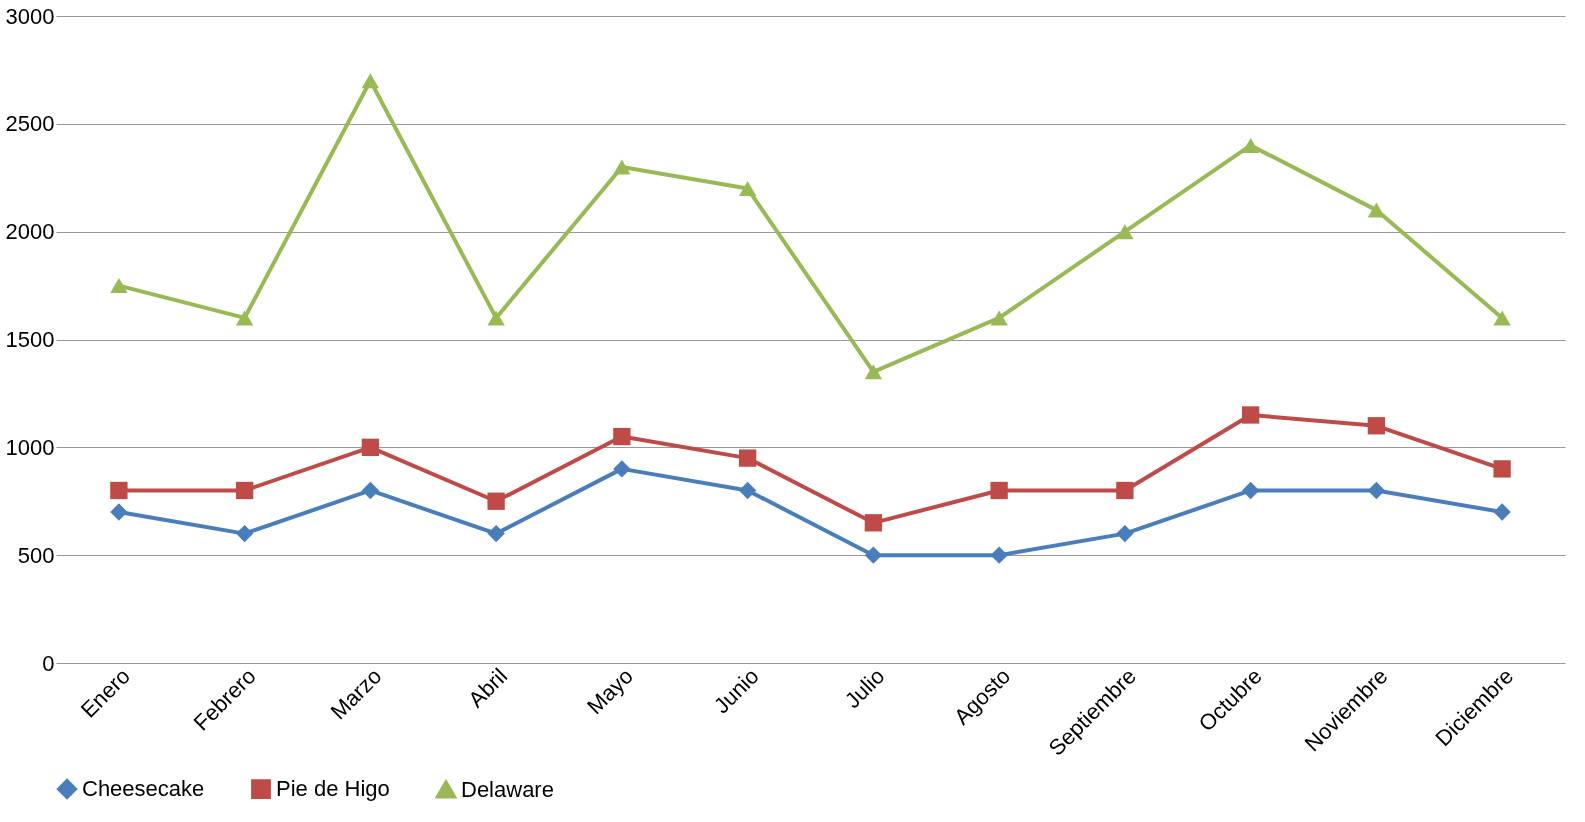 The width and height of the screenshot is (1585, 822). I want to click on y-tick-label: 2500, so click(30, 124).